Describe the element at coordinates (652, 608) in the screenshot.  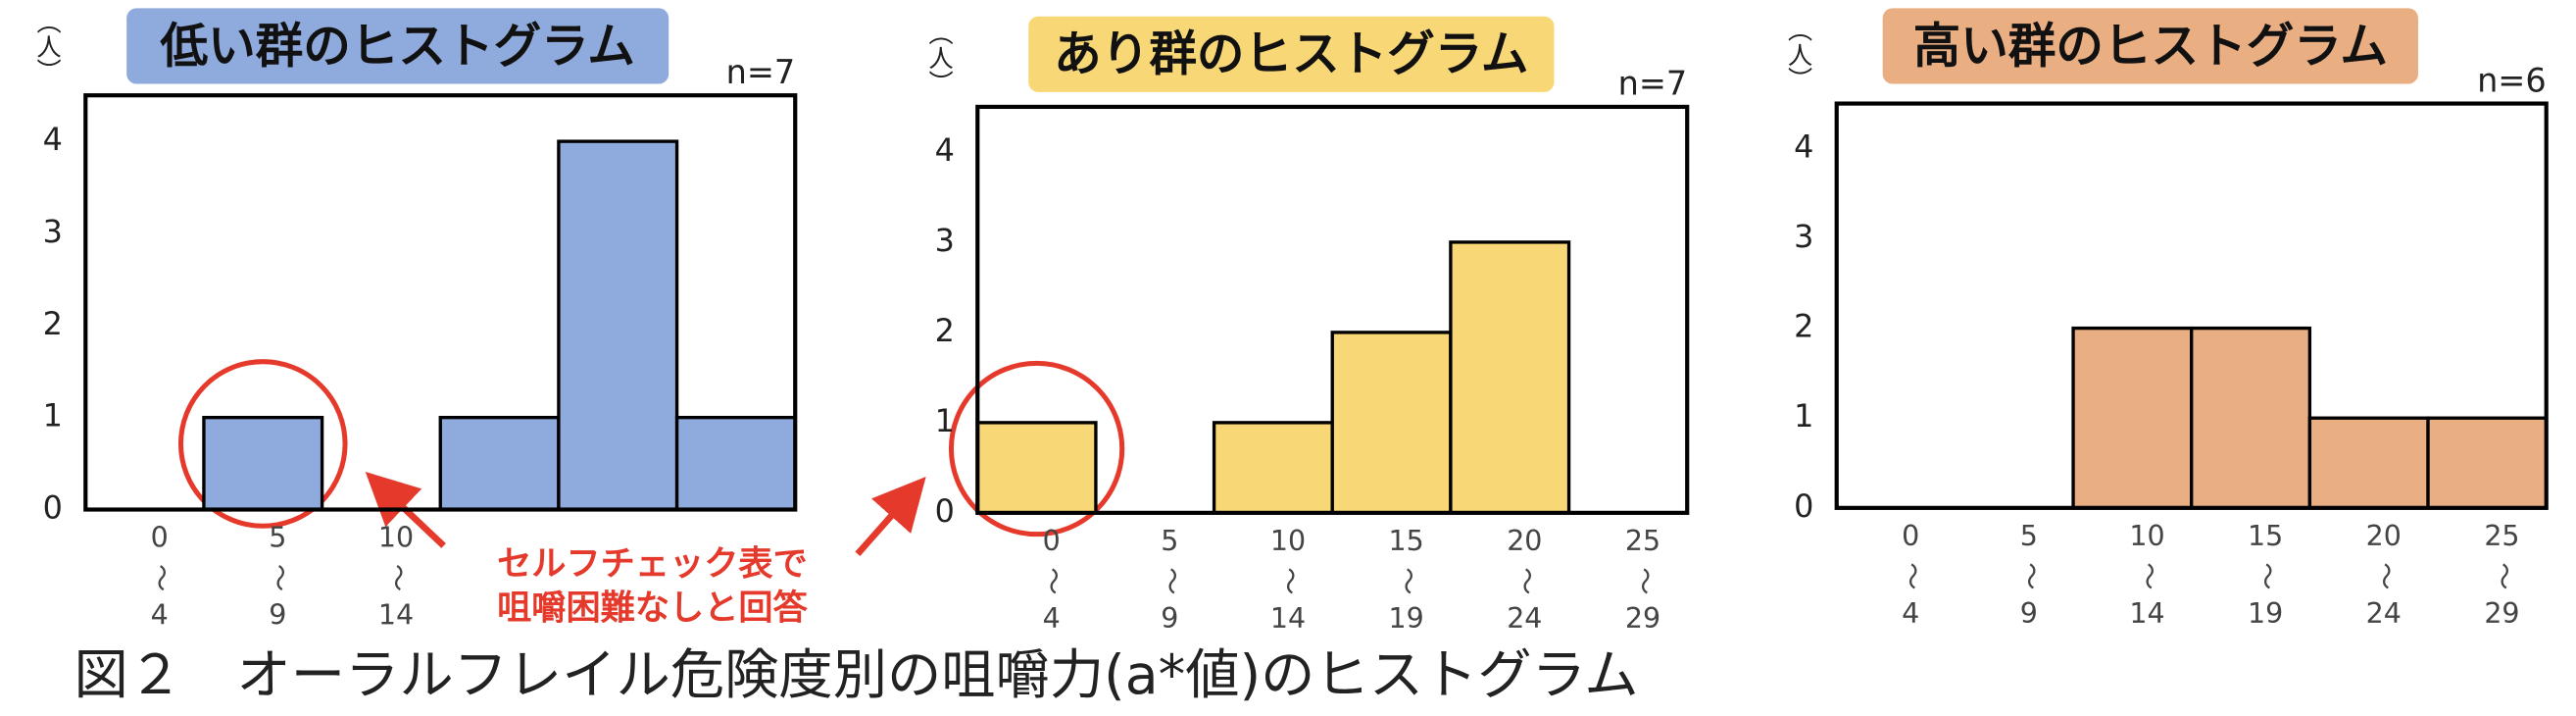
I see `annotation: 咀嚼困難なしと回答` at that location.